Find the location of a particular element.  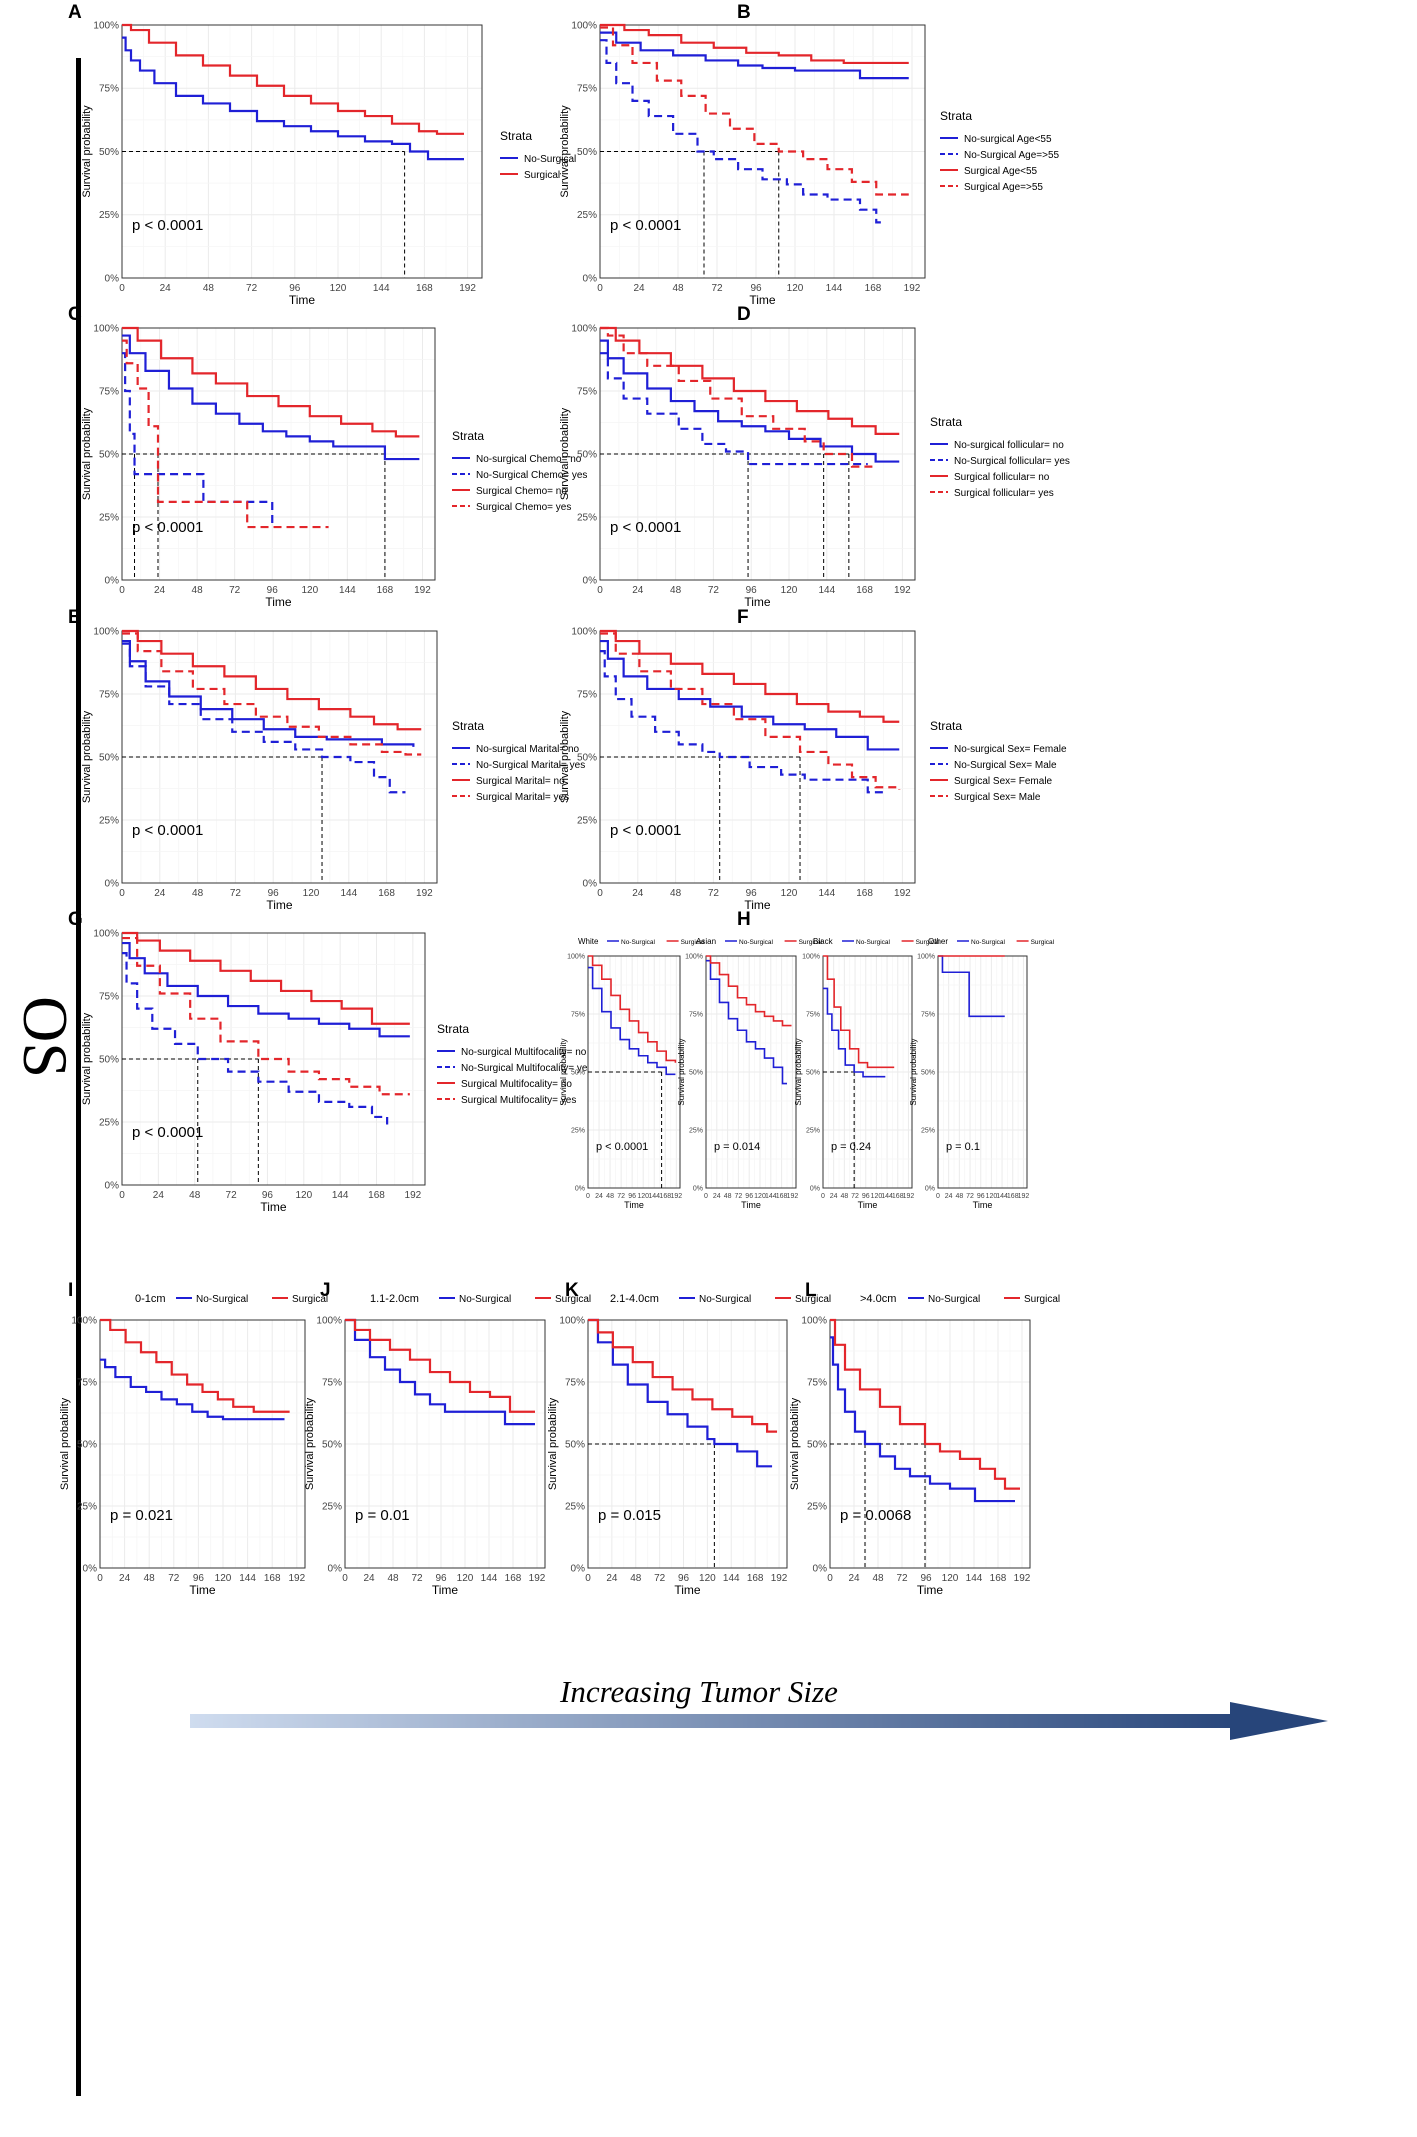

legend: White No-Surgical Surgical is located at coordinates (641, 941).